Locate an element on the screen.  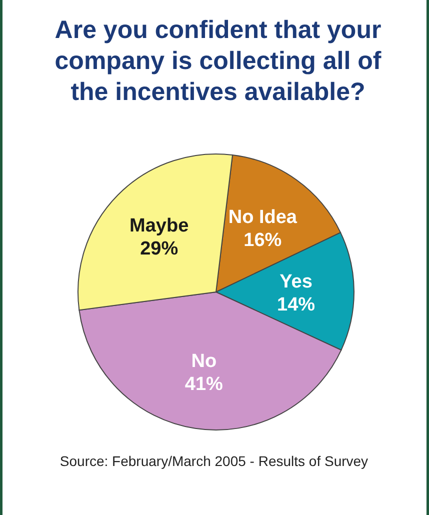
slice-label: Yes is located at coordinates (296, 282).